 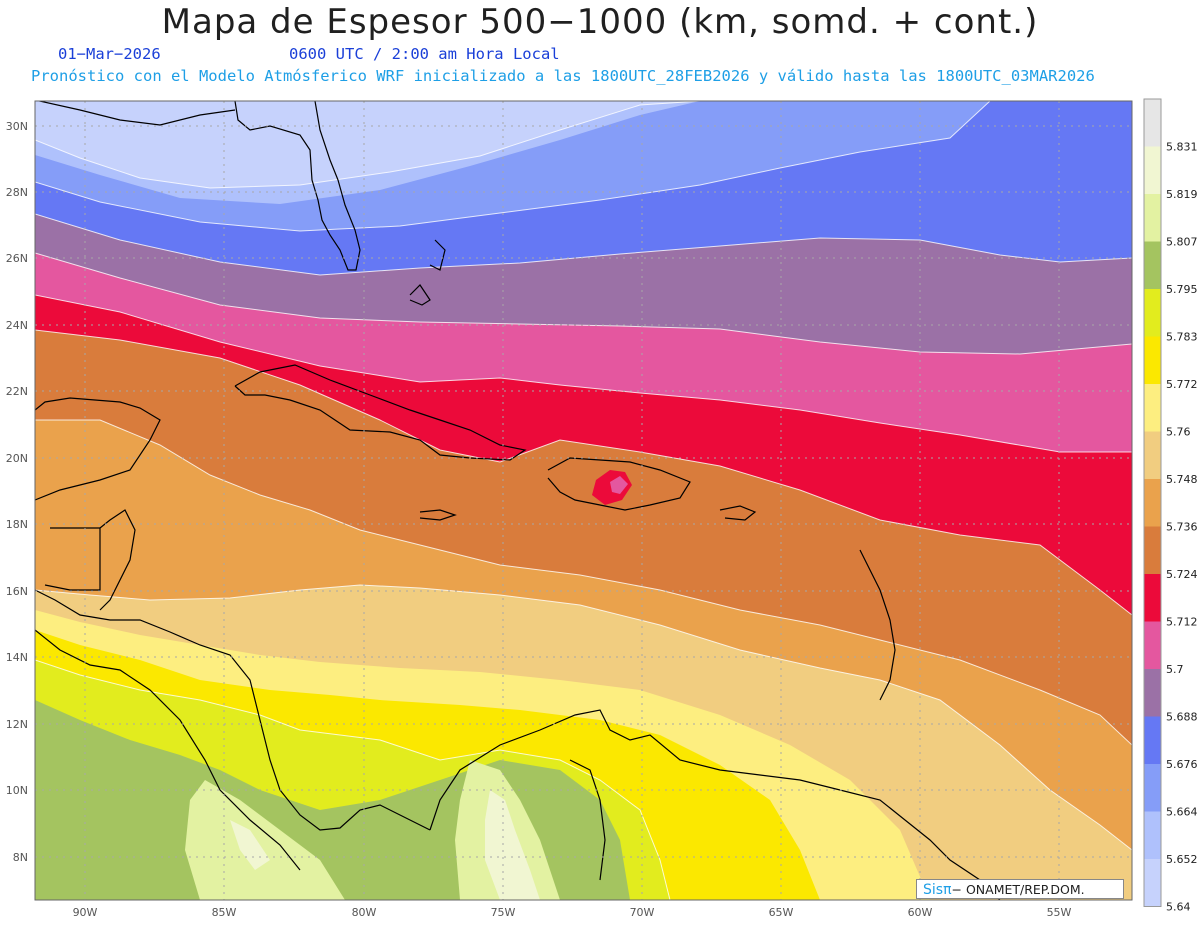 I want to click on legend-label: 5.676, so click(x=1182, y=764).